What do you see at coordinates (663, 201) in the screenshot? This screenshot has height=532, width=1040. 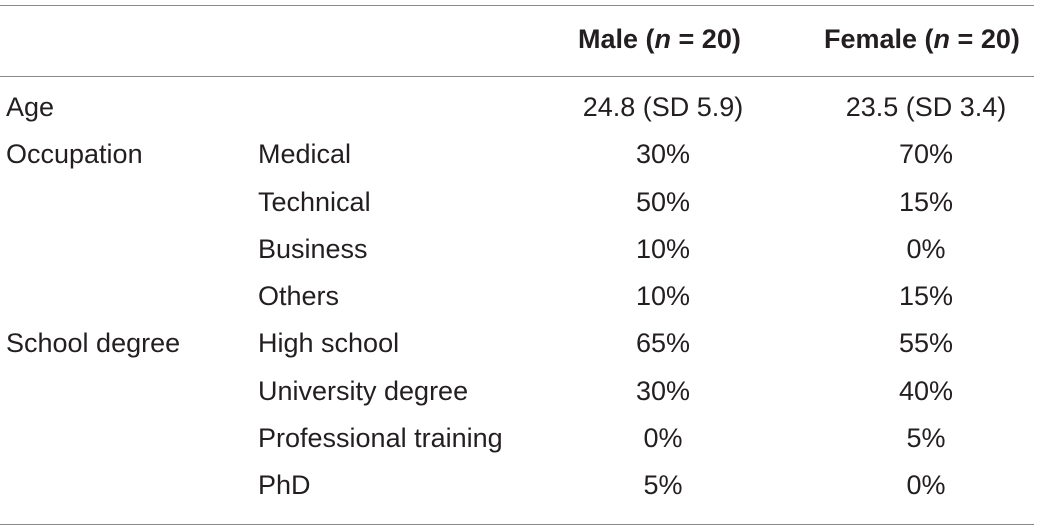 I see `row-male-value: 50%` at bounding box center [663, 201].